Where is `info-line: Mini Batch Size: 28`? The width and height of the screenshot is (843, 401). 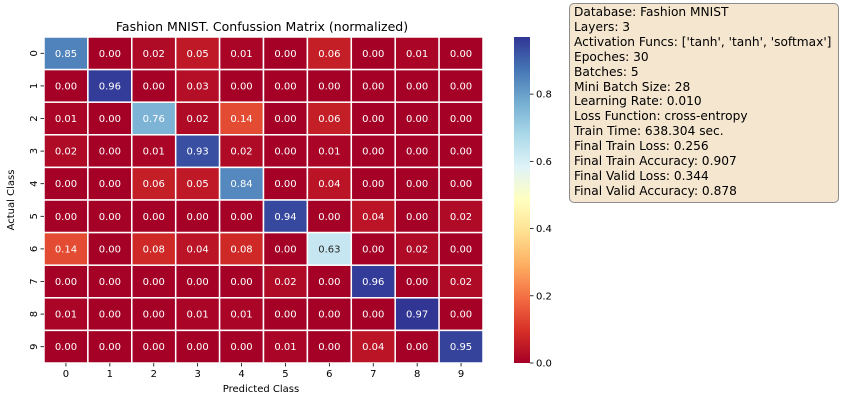 info-line: Mini Batch Size: 28 is located at coordinates (632, 86).